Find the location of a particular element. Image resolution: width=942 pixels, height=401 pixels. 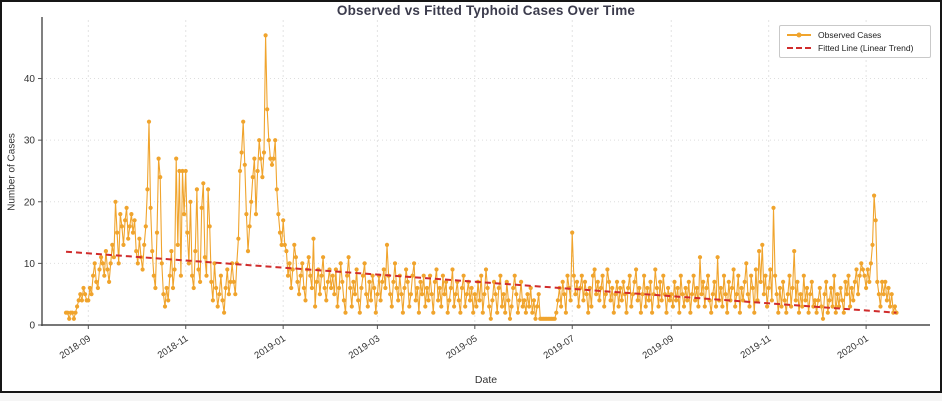

x-tick-label: 2019-09 is located at coordinates (658, 347).